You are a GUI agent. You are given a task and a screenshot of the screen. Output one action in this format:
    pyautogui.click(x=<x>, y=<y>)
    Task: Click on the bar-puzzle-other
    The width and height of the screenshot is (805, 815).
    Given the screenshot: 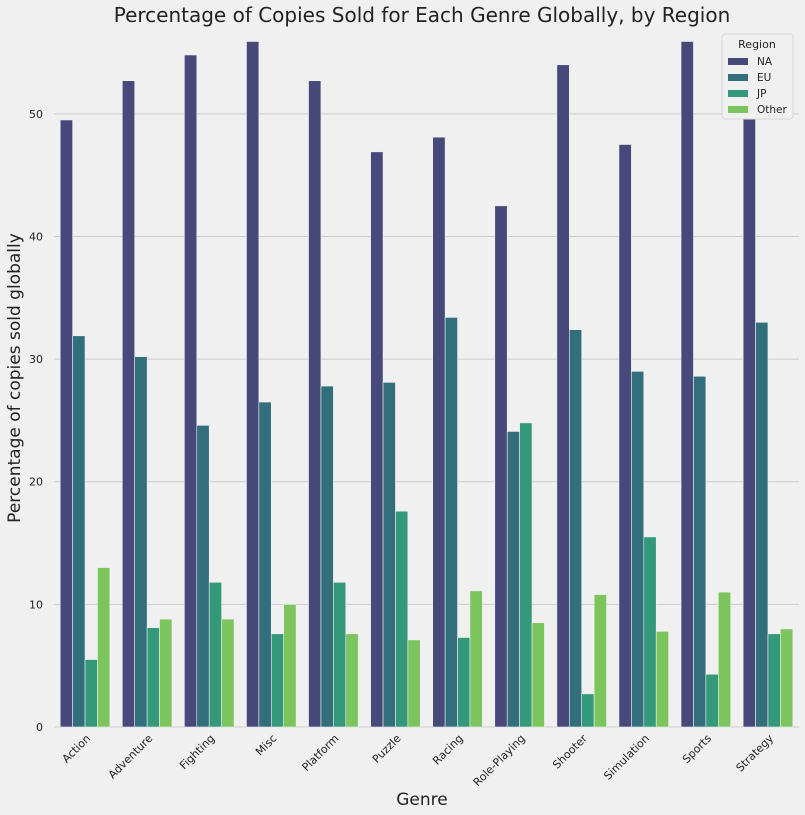 What is the action you would take?
    pyautogui.click(x=414, y=683)
    